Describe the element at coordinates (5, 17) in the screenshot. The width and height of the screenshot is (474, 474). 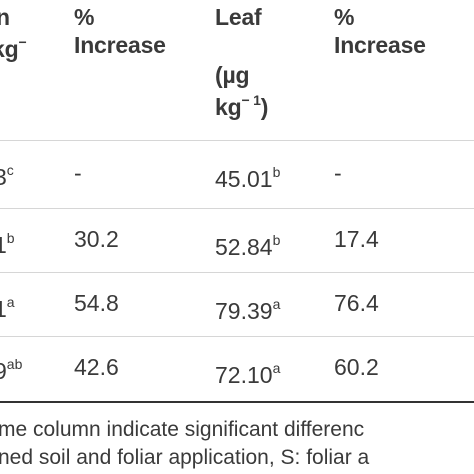
I see `header-col1-line1: n` at that location.